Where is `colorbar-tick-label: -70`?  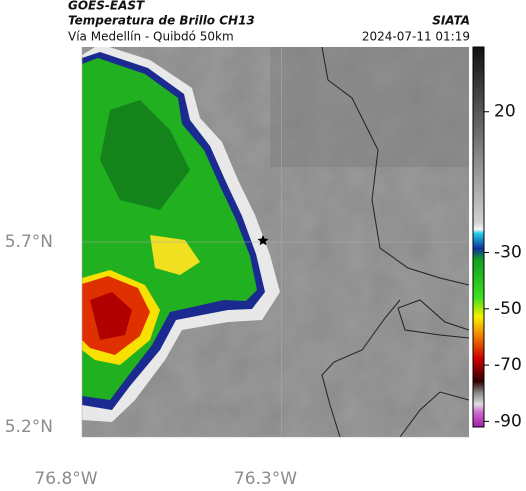
colorbar-tick-label: -70 is located at coordinates (508, 365).